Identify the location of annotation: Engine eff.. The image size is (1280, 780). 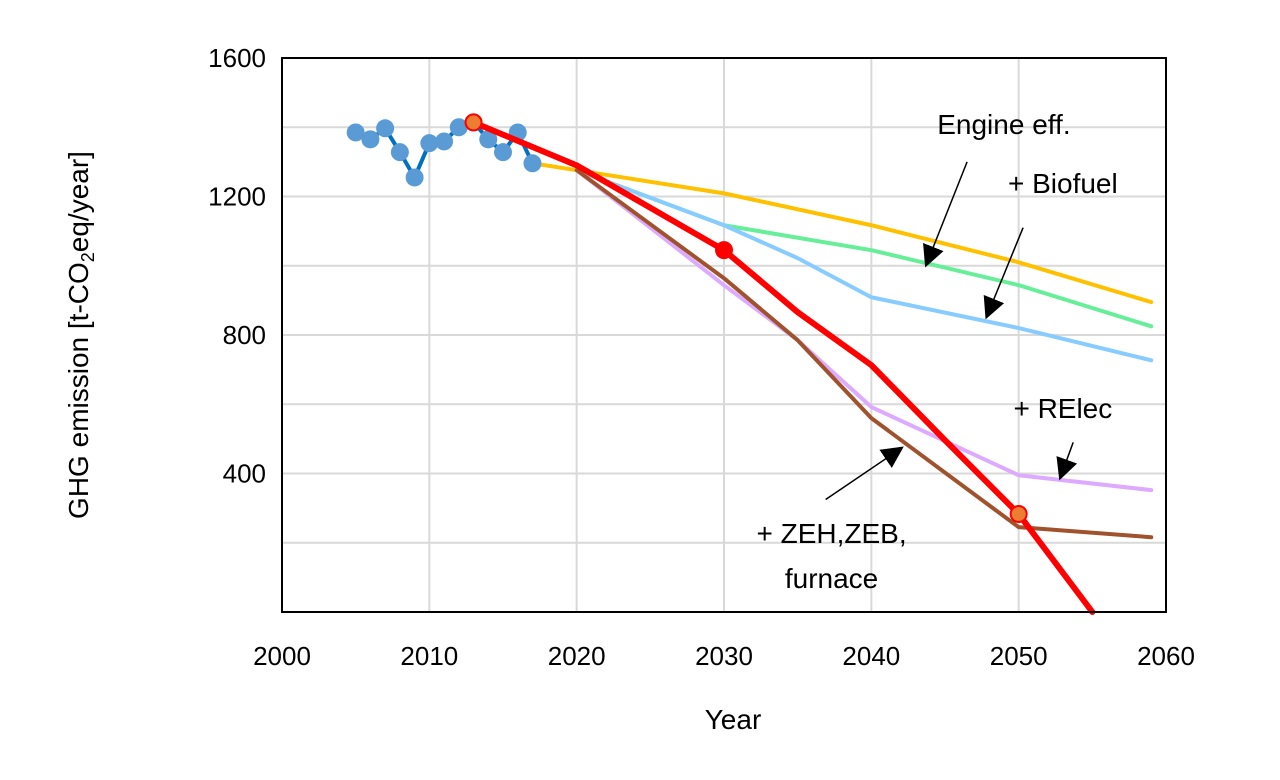
(997, 188).